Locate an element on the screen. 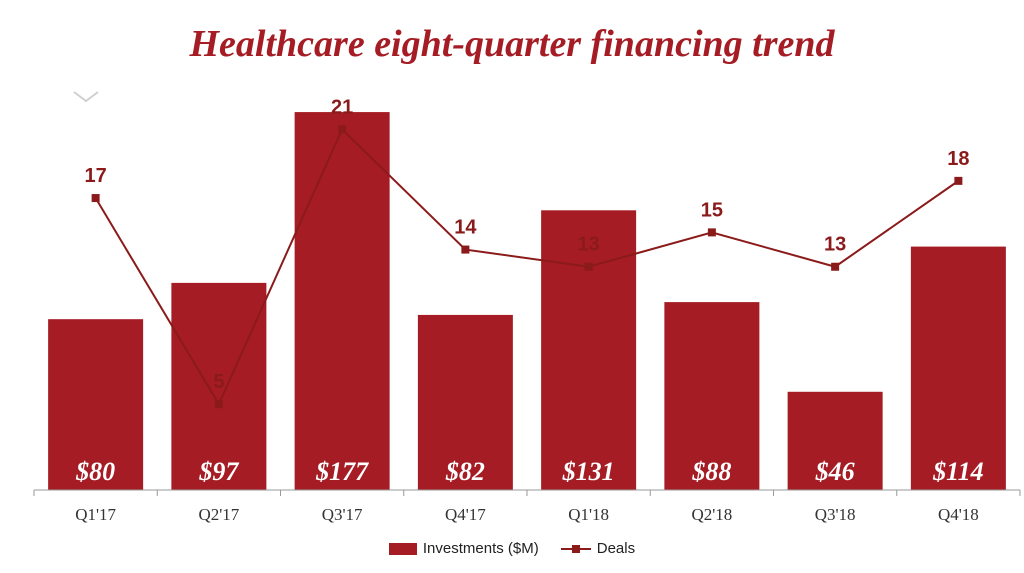 Image resolution: width=1024 pixels, height=573 pixels. deals-value-label-2: 21 is located at coordinates (342, 107).